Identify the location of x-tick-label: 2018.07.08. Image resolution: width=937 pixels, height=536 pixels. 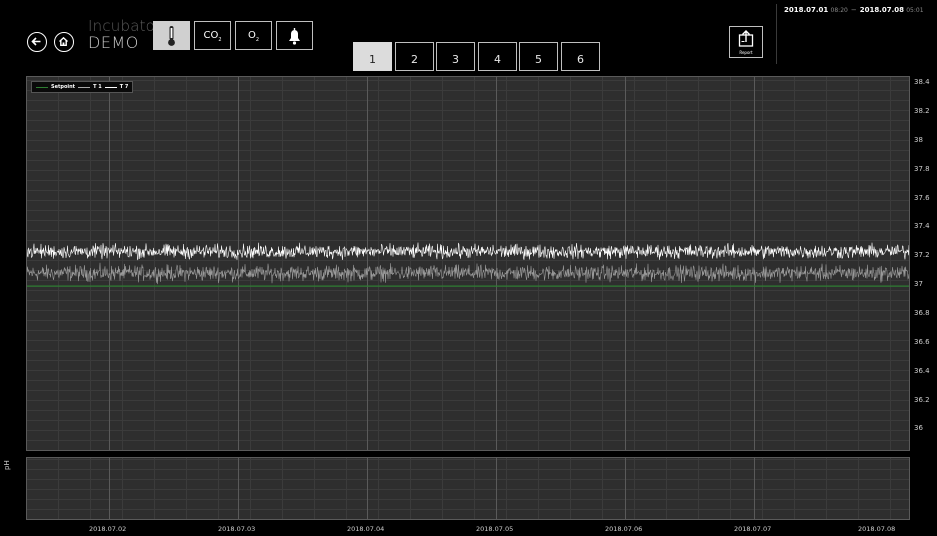
(877, 529).